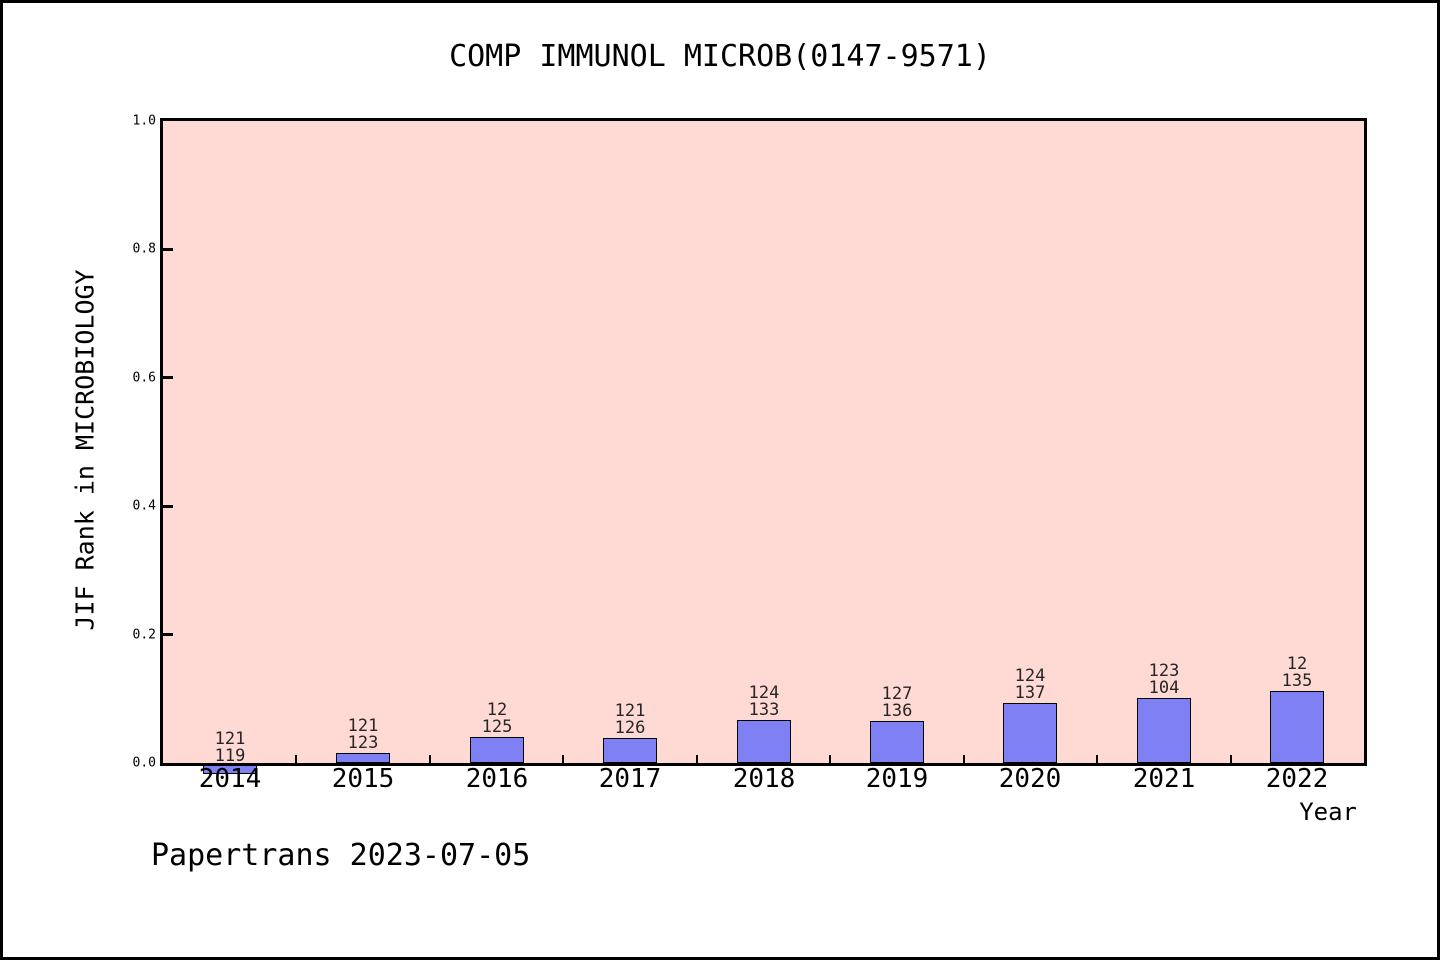 Image resolution: width=1440 pixels, height=960 pixels. I want to click on x-axis-label: Year, so click(1328, 812).